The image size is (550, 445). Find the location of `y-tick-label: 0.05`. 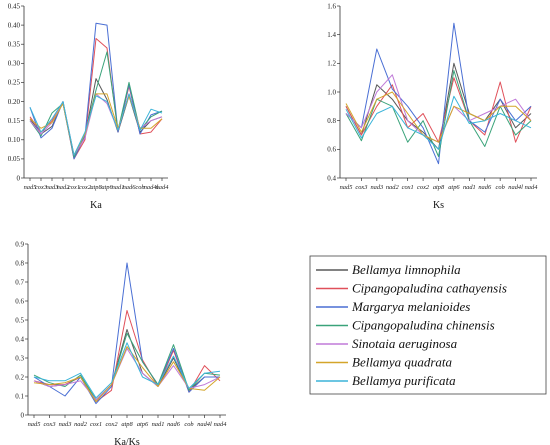

y-tick-label: 0.05 is located at coordinates (14, 159).